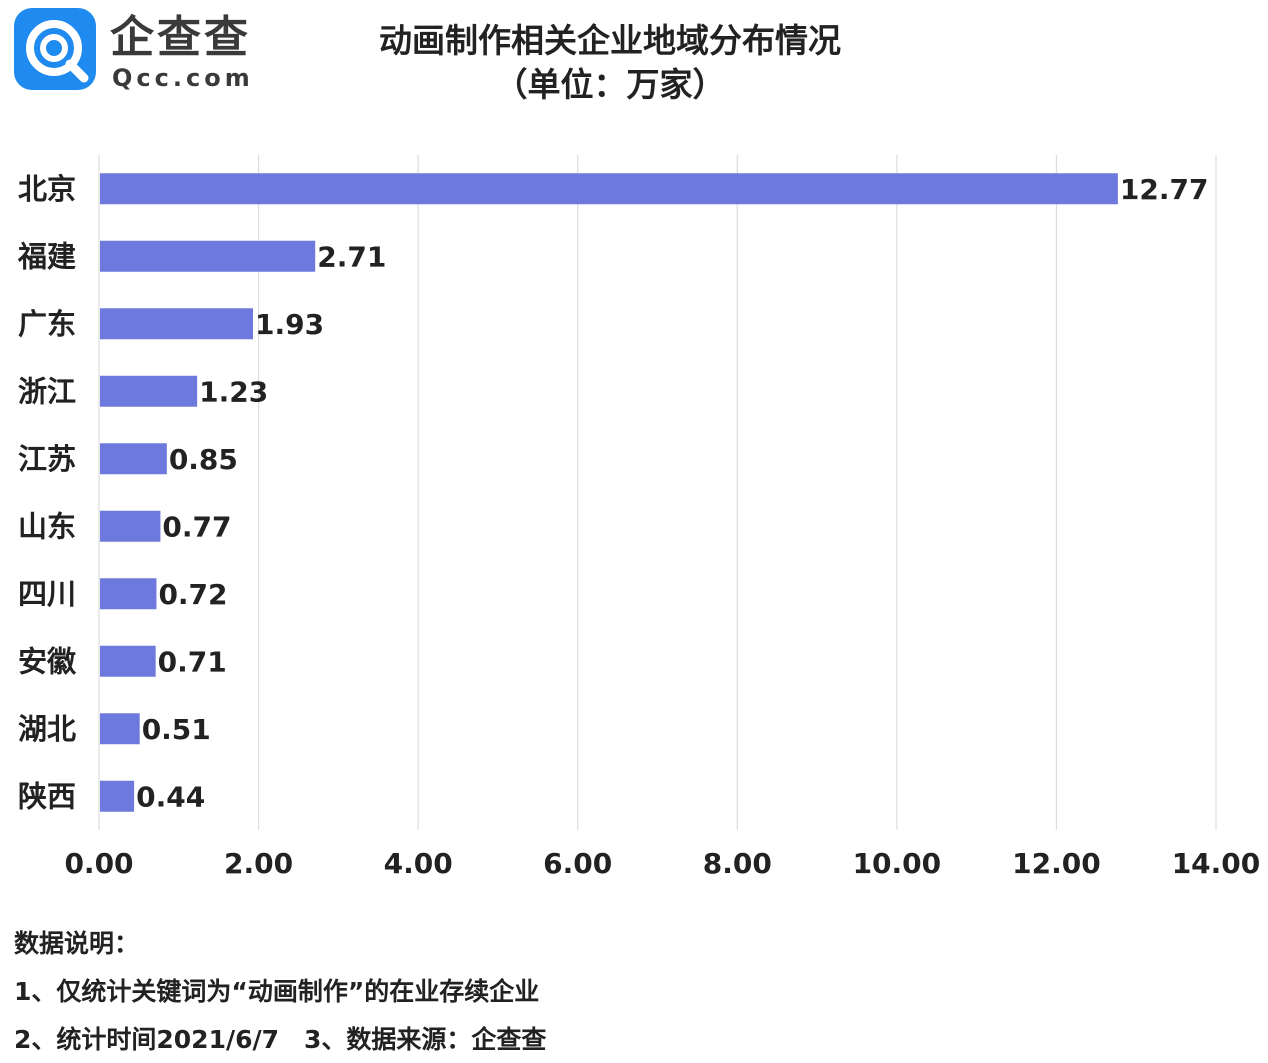  I want to click on value-label: 0.44, so click(170, 796).